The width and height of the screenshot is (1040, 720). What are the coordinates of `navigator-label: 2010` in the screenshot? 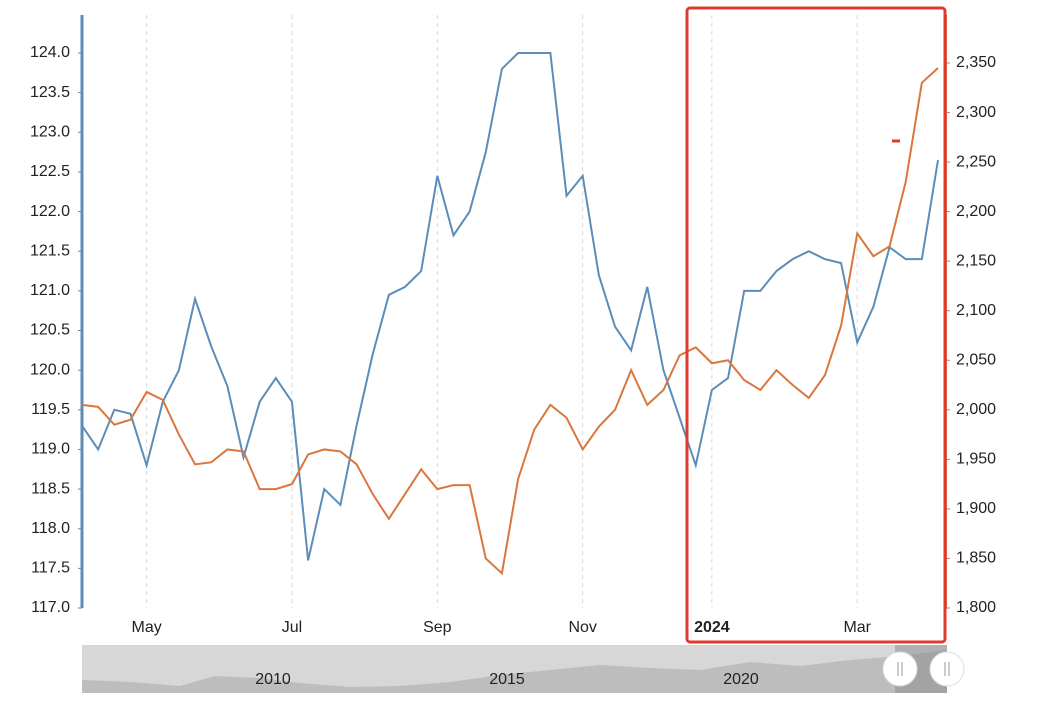 It's located at (273, 679).